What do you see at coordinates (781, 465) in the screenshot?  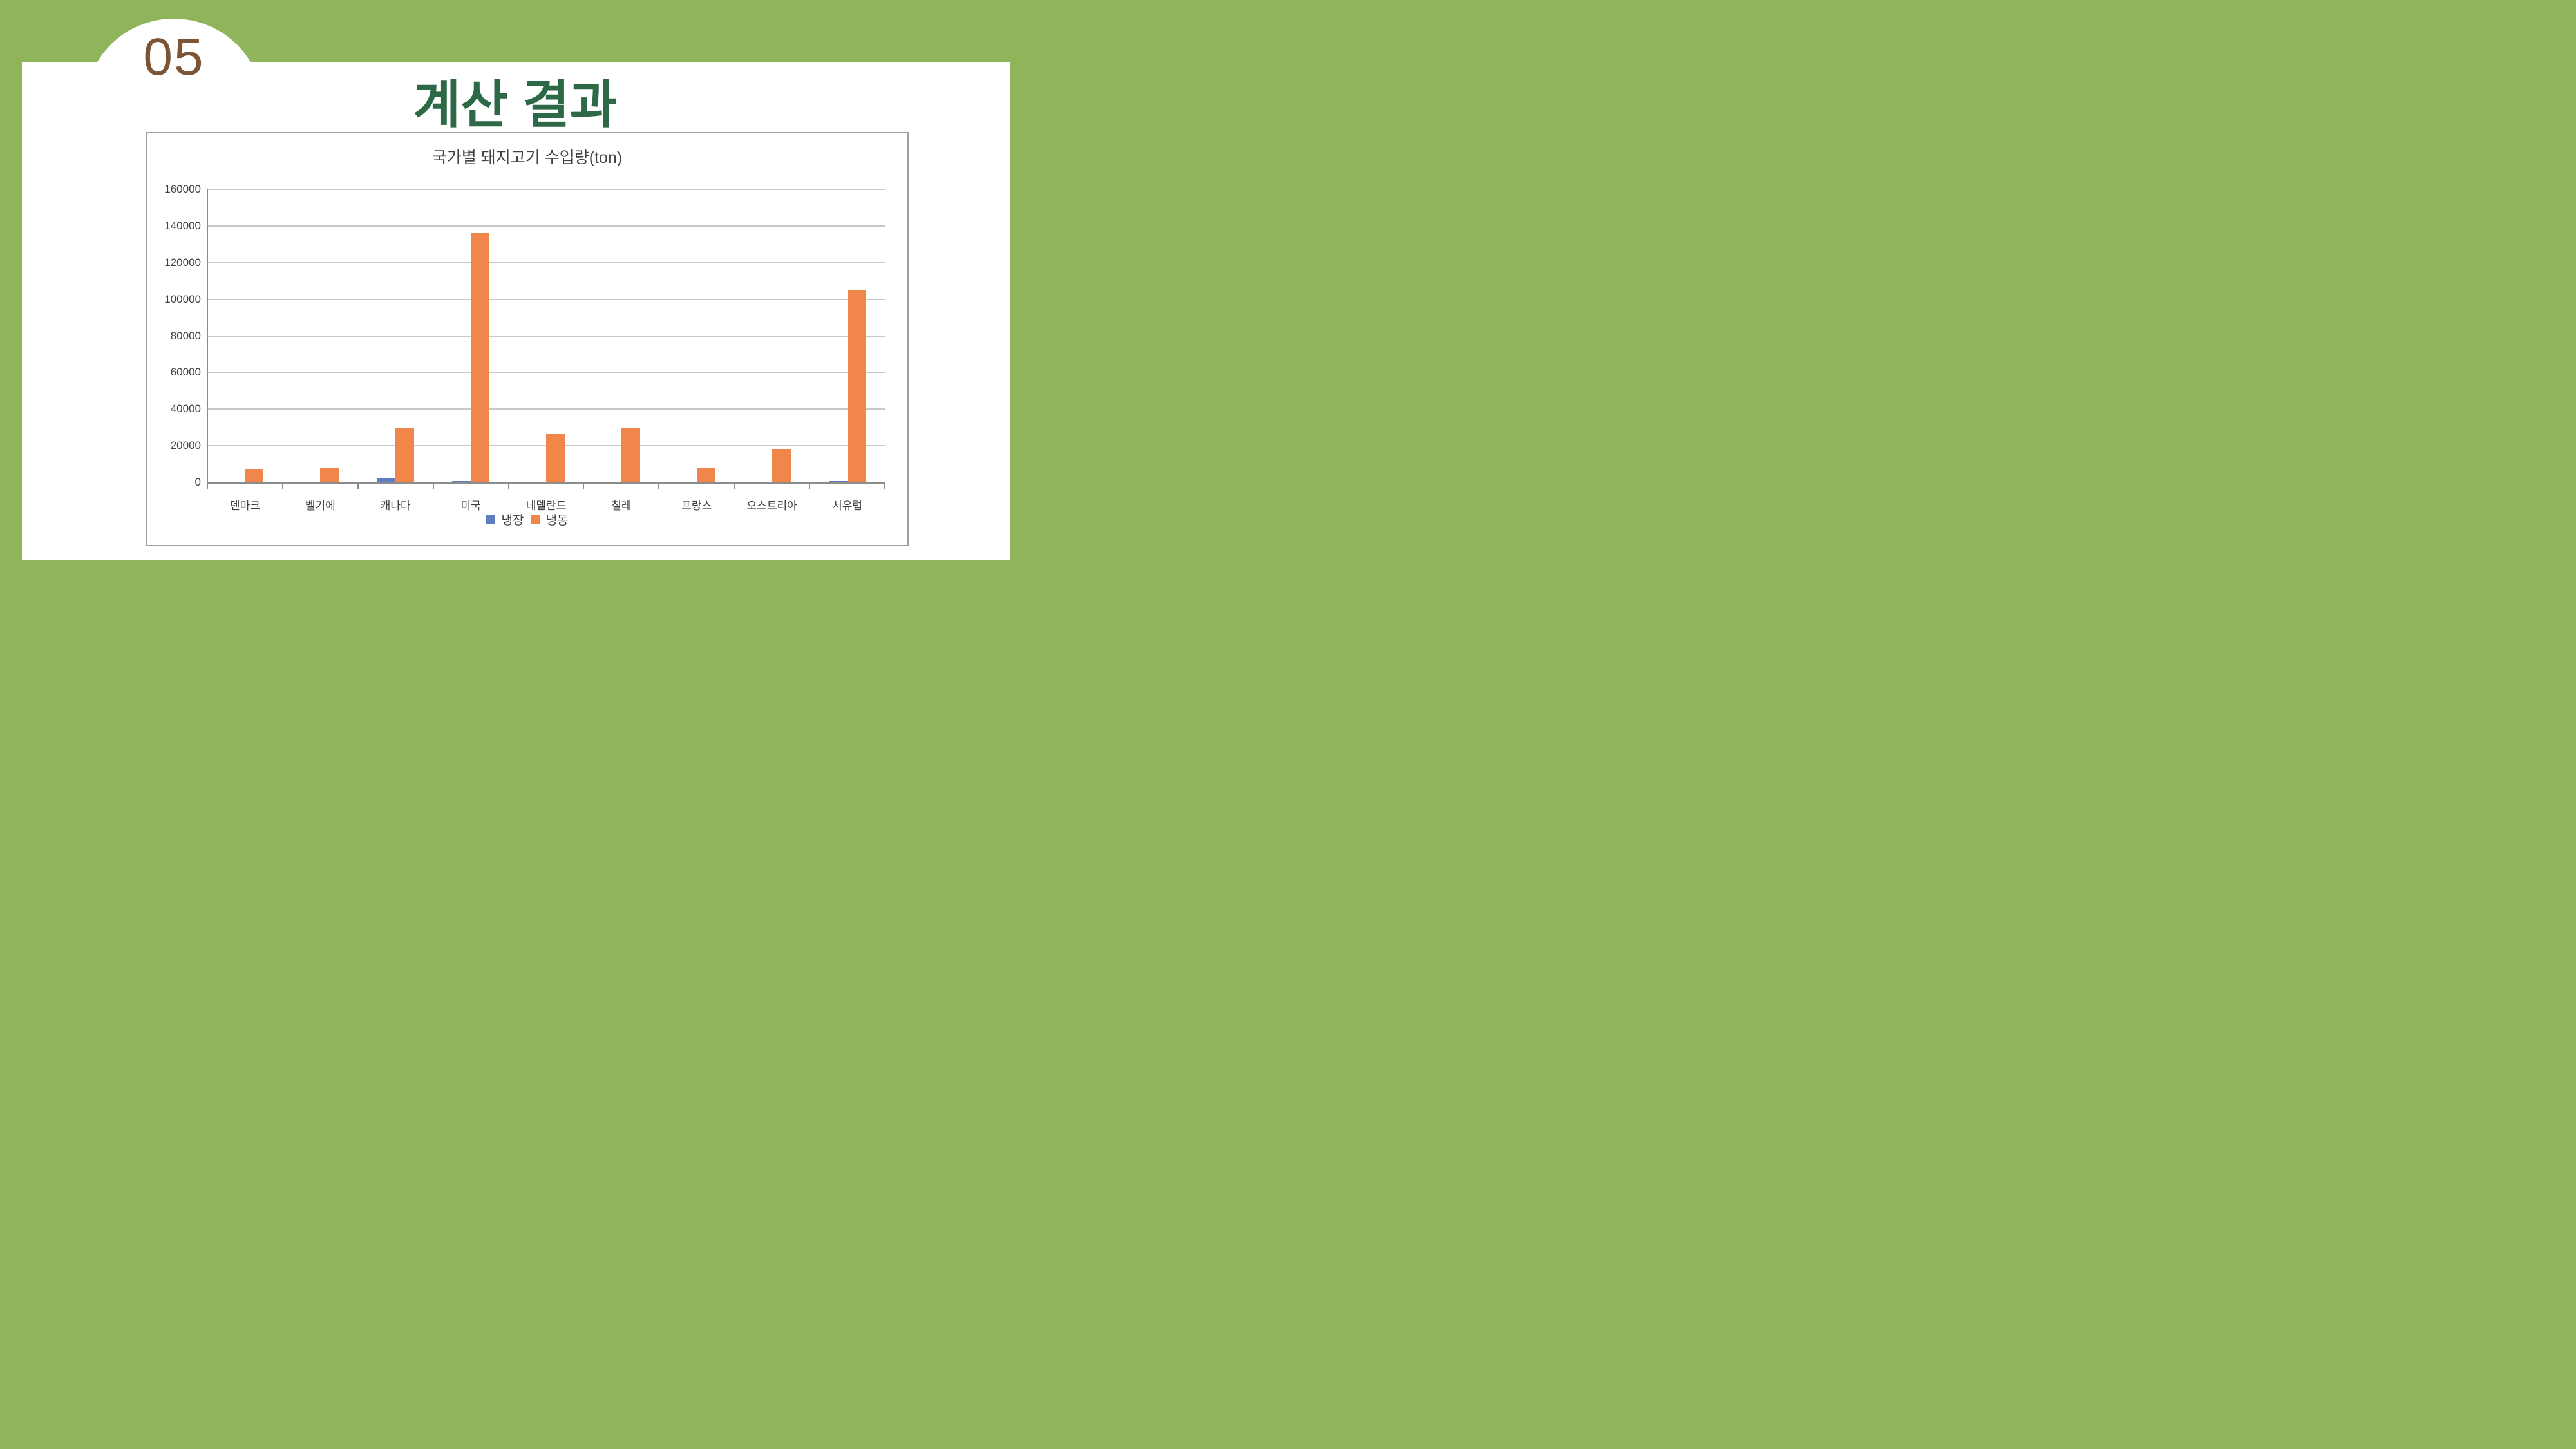 I see `bar-냉동-오스트리아` at bounding box center [781, 465].